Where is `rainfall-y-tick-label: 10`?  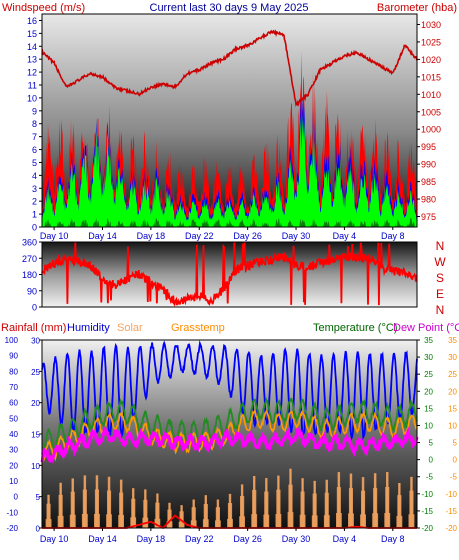
rainfall-y-tick-label: 10 is located at coordinates (35, 466).